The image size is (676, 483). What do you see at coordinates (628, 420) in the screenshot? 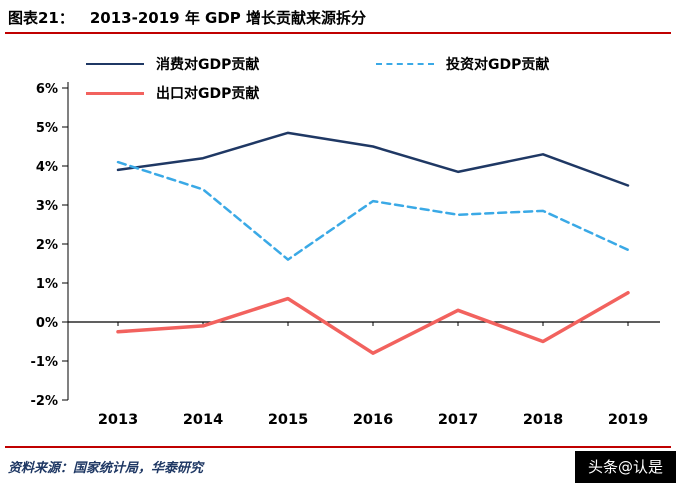
I see `svg-text: 2019` at bounding box center [628, 420].